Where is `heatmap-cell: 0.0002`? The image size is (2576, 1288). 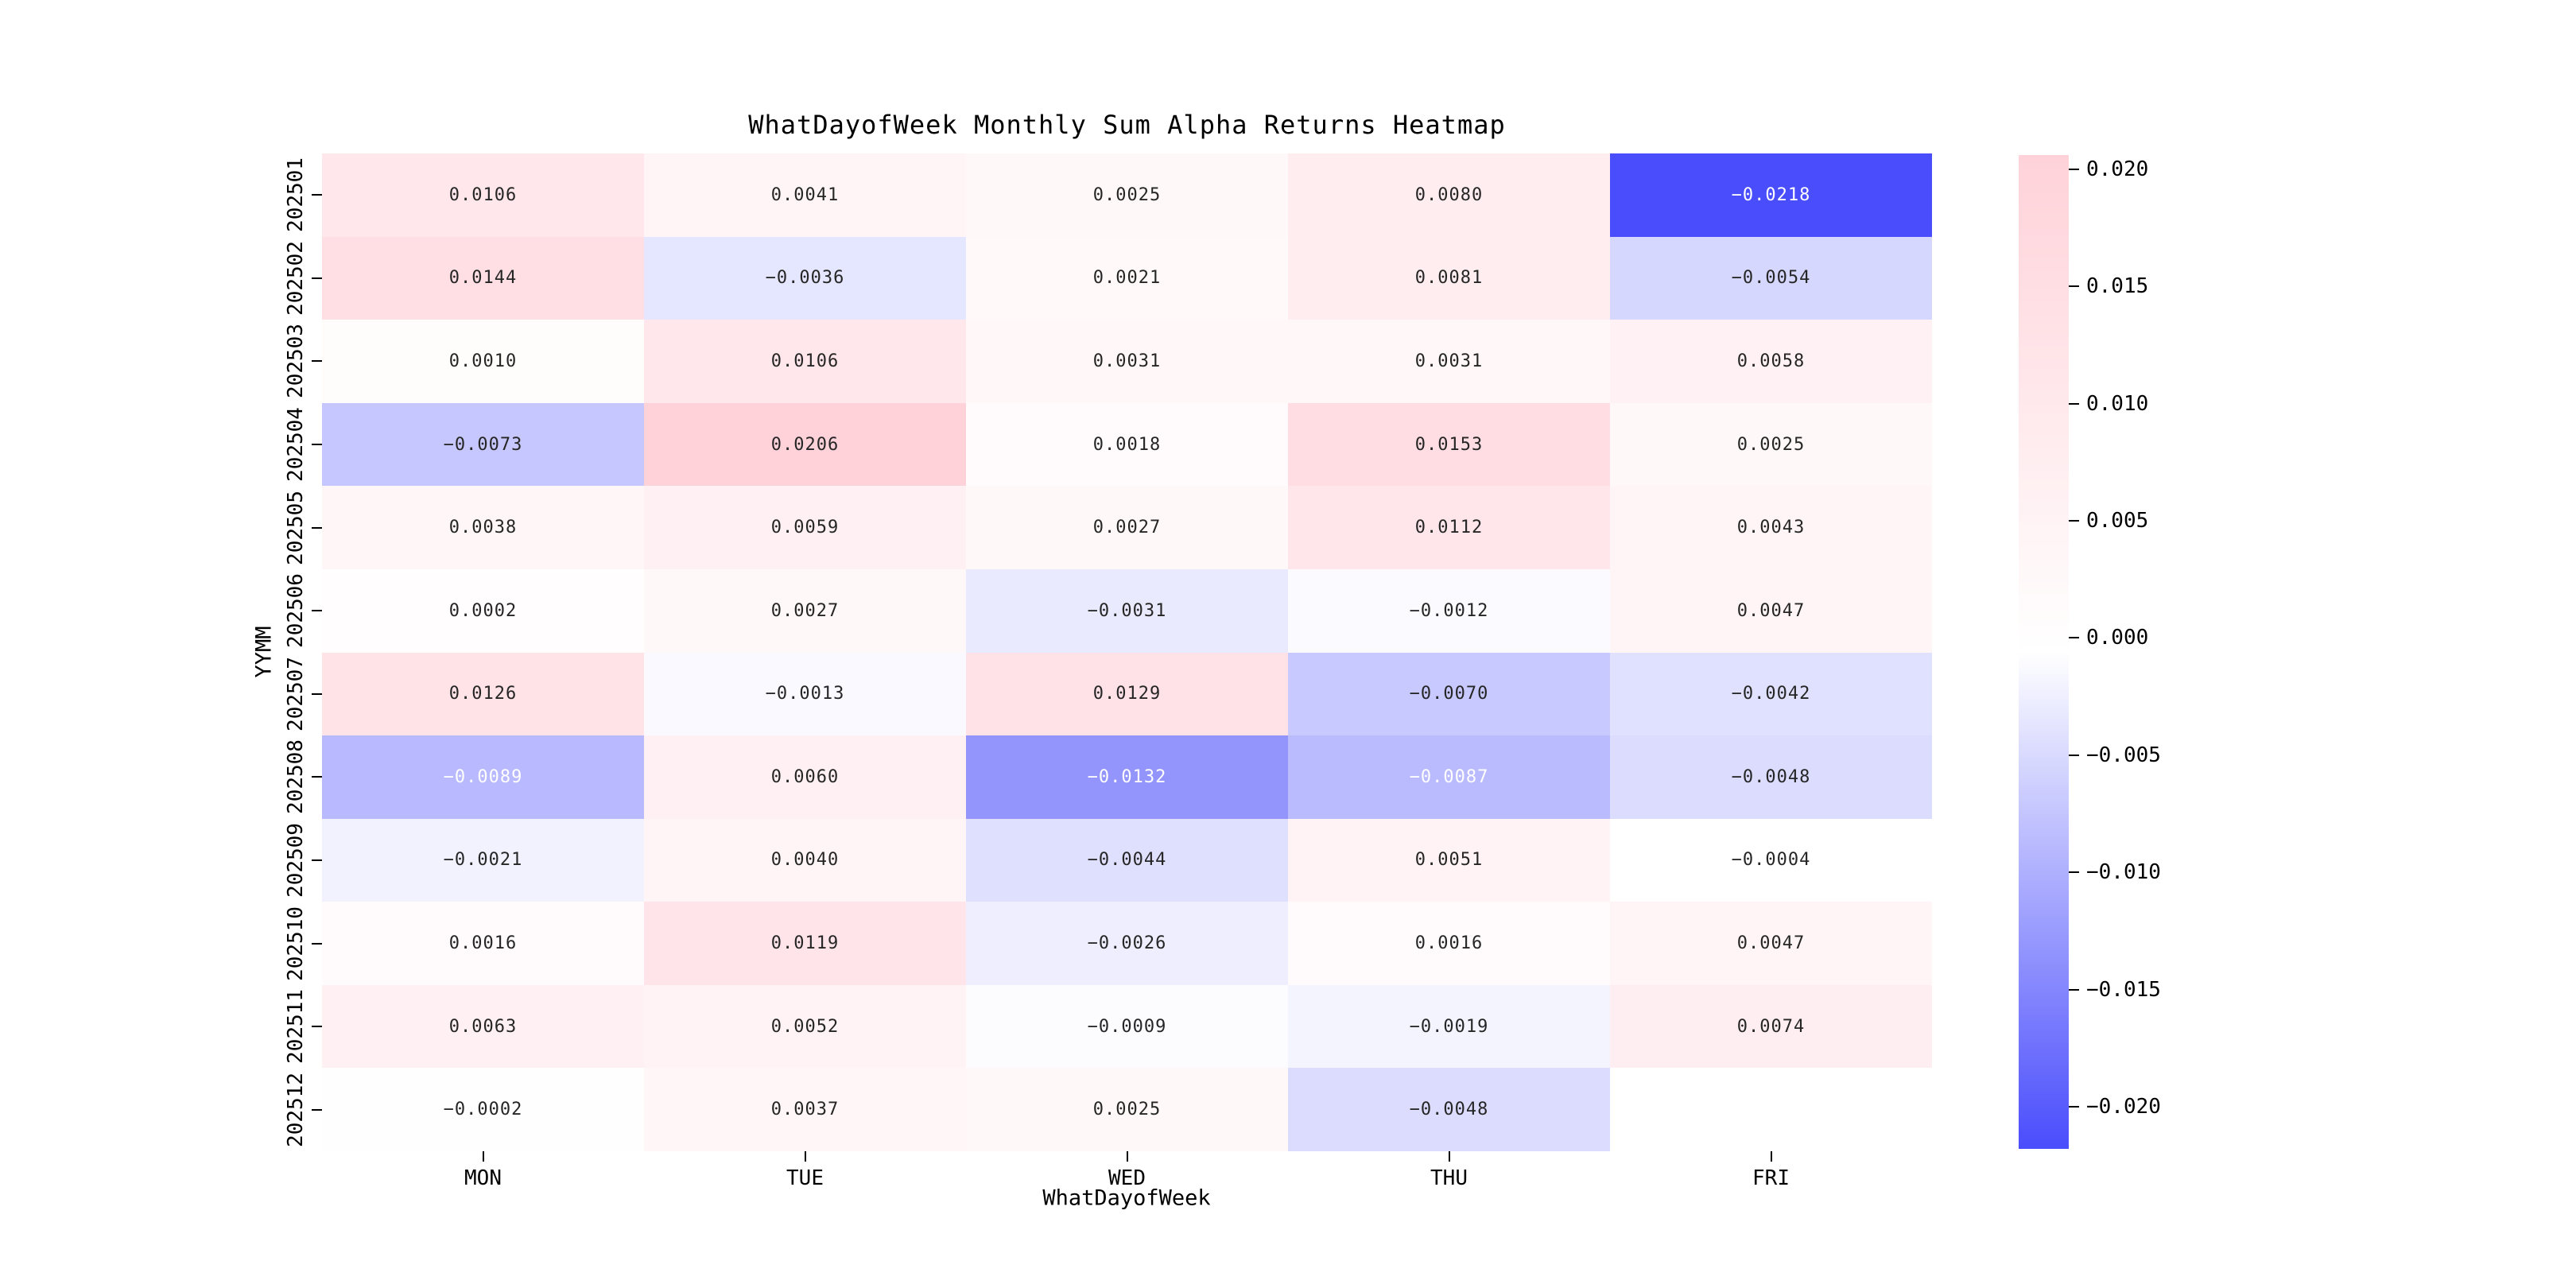 heatmap-cell: 0.0002 is located at coordinates (483, 610).